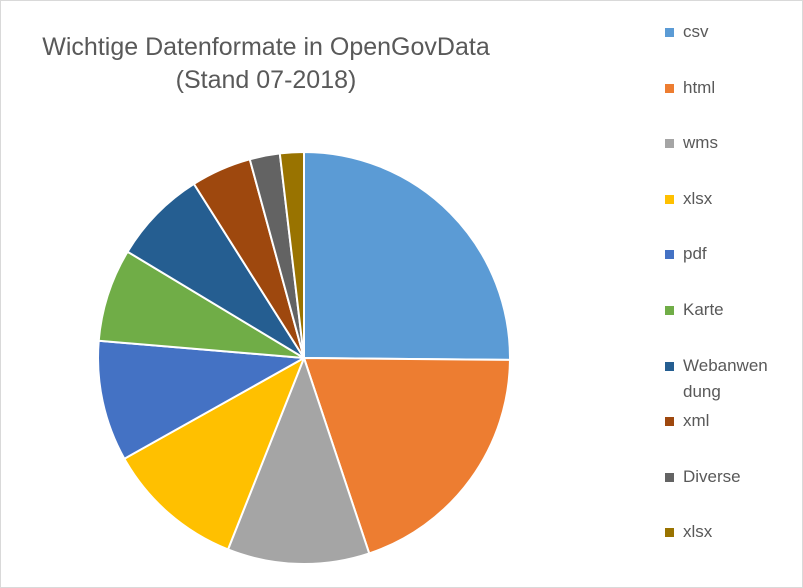 The width and height of the screenshot is (803, 588). I want to click on legend-label-line: Karte, so click(703, 309).